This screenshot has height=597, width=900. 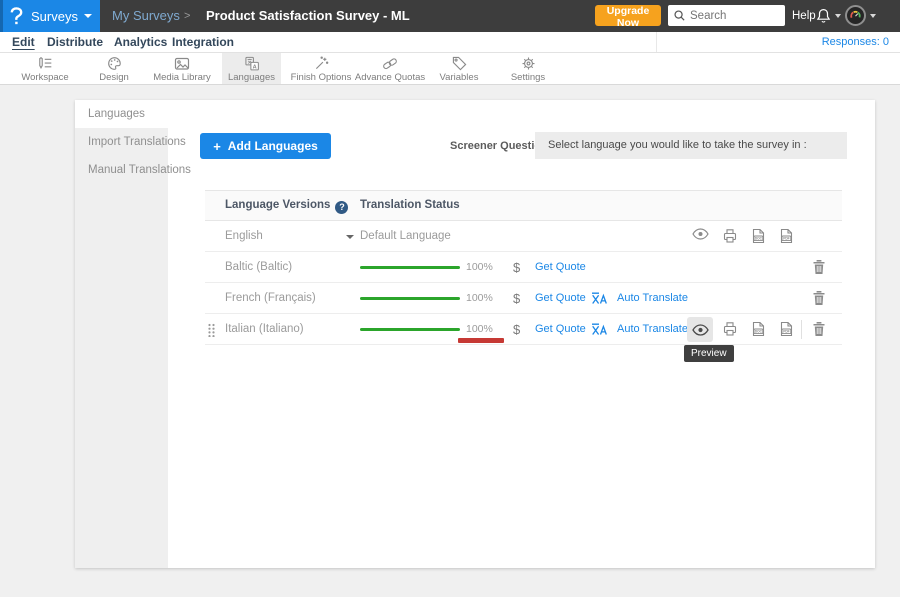 I want to click on add-languages-label: Add Languages, so click(x=272, y=146).